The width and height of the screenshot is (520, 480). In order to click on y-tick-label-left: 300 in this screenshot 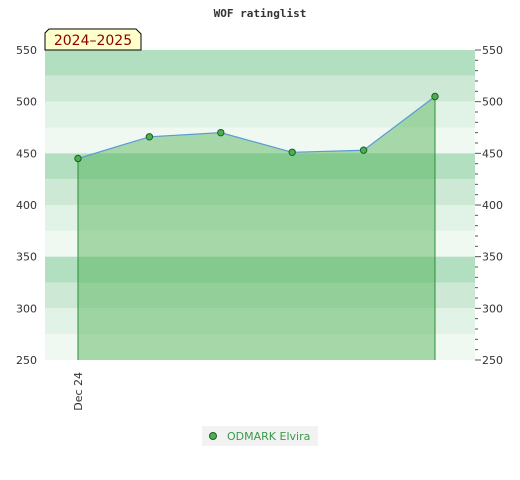, I will do `click(26, 308)`.